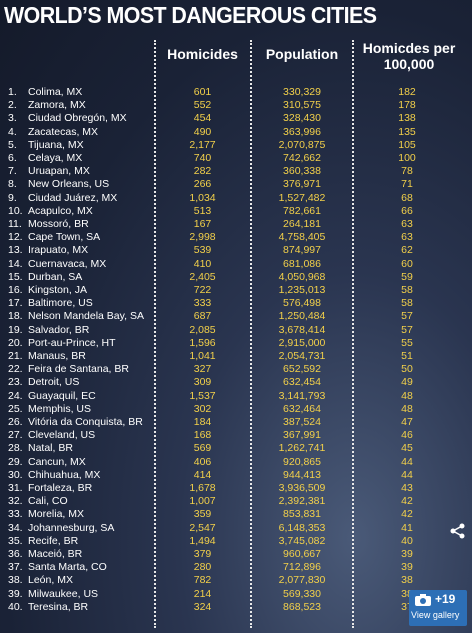  I want to click on rank: 31., so click(15, 488).